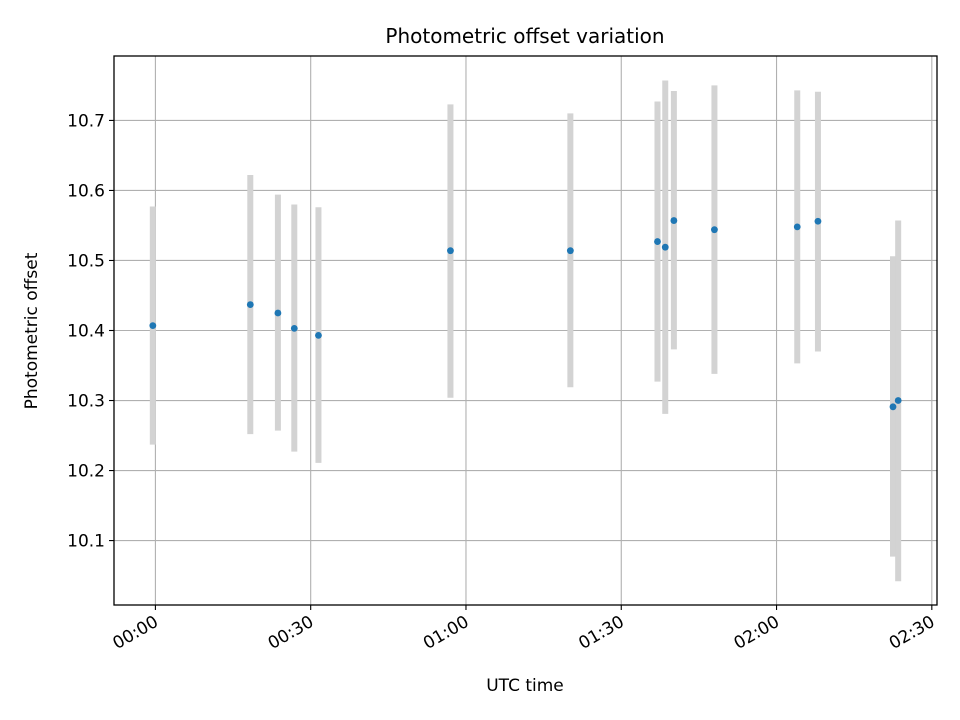 This screenshot has width=960, height=720. Describe the element at coordinates (86, 332) in the screenshot. I see `y-tick-label: 10.4` at that location.